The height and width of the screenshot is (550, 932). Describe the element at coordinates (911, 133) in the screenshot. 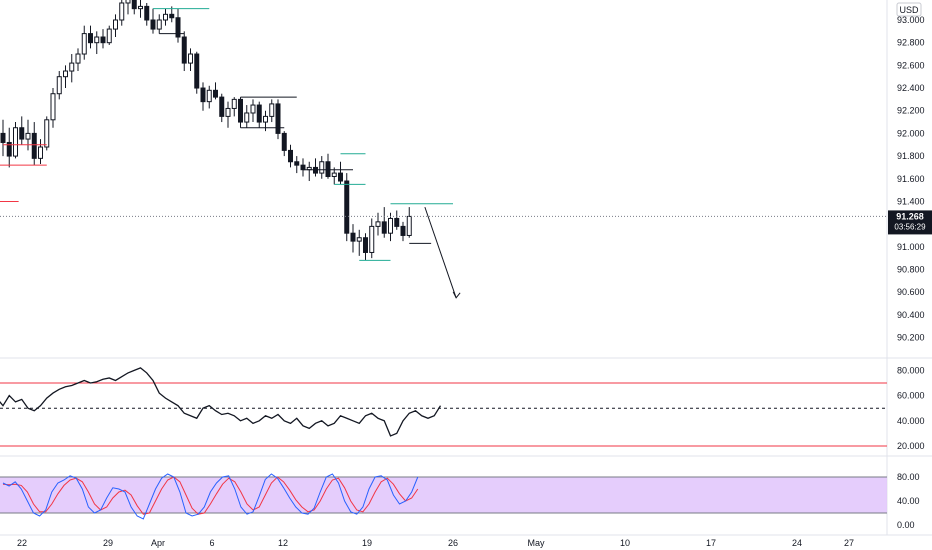

I see `price-tick-label: 92.000` at that location.